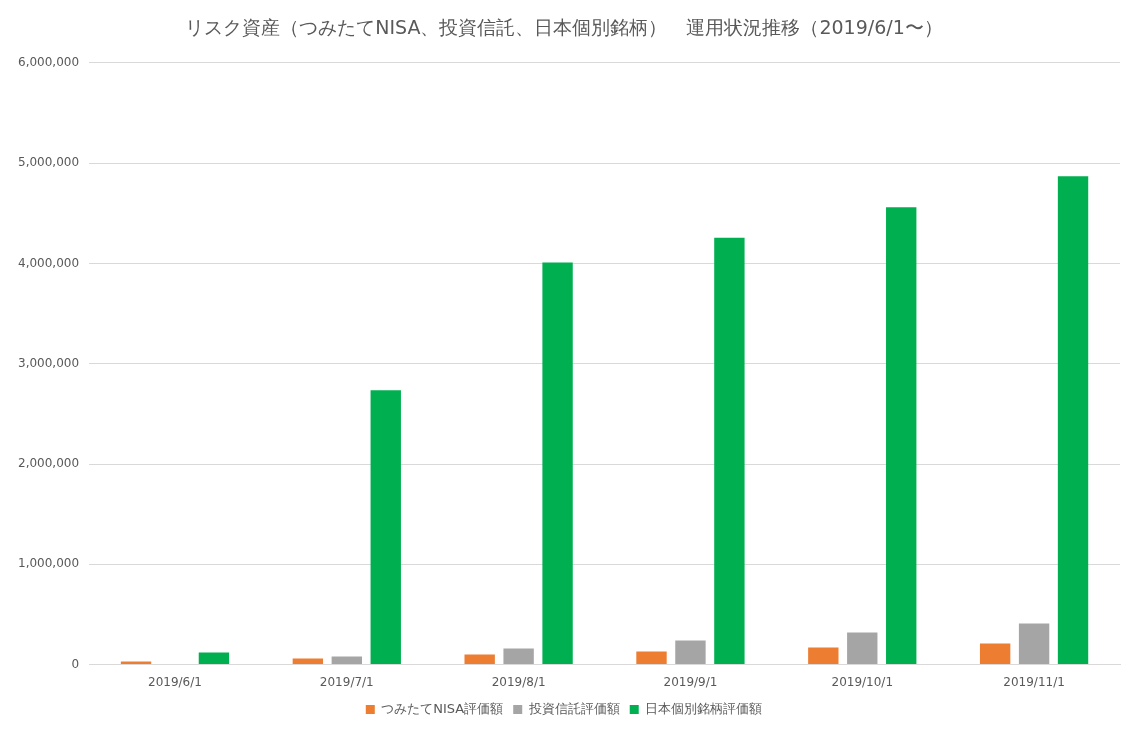 The image size is (1138, 738). I want to click on y-tick-label: 4,000,000, so click(48, 262).